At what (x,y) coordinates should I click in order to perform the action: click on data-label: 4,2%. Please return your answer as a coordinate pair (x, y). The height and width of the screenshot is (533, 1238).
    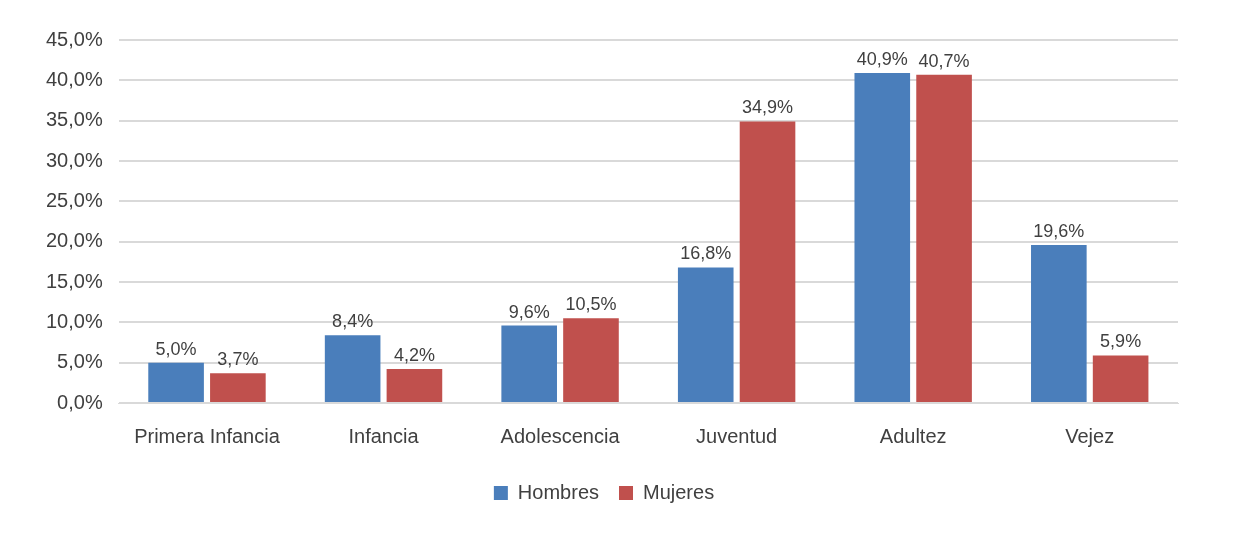
    Looking at the image, I should click on (414, 355).